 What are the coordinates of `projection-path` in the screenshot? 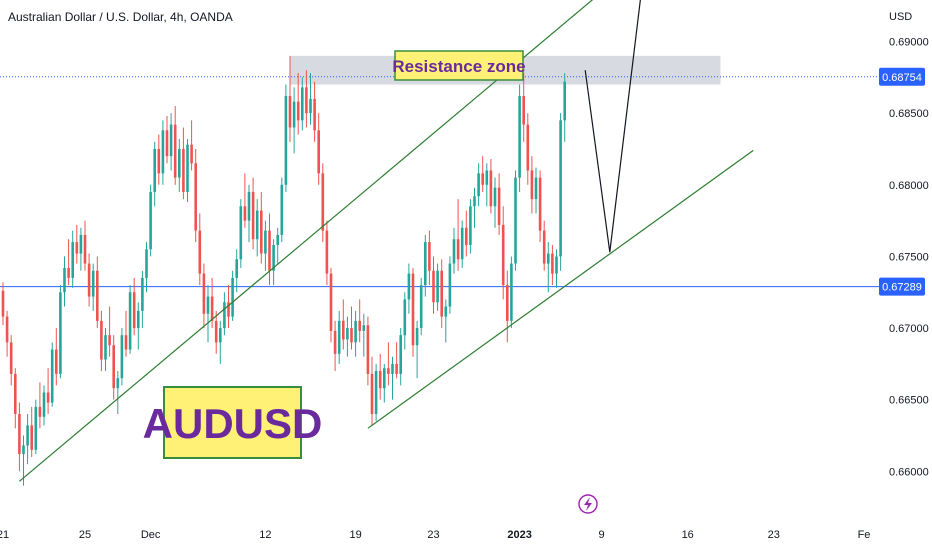 It's located at (613, 126).